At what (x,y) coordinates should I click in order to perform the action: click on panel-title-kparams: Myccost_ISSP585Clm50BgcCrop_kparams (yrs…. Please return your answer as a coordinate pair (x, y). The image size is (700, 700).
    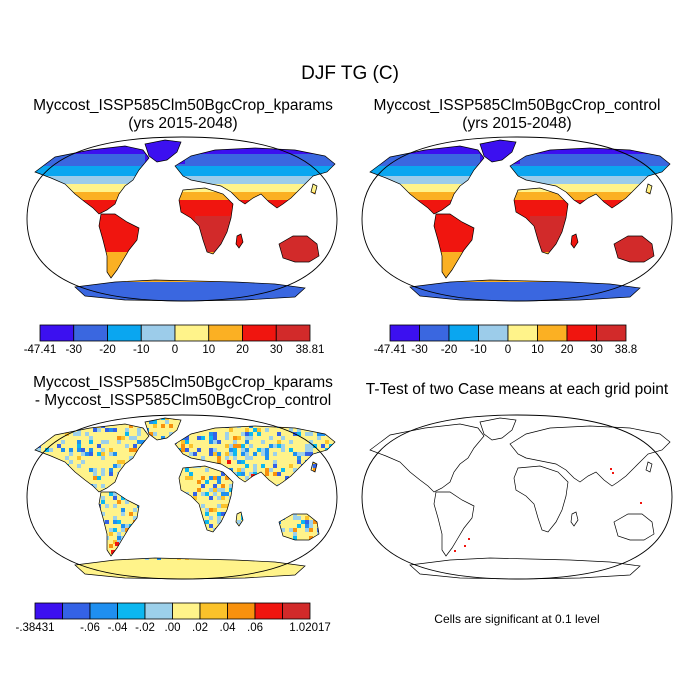
    Looking at the image, I should click on (183, 115).